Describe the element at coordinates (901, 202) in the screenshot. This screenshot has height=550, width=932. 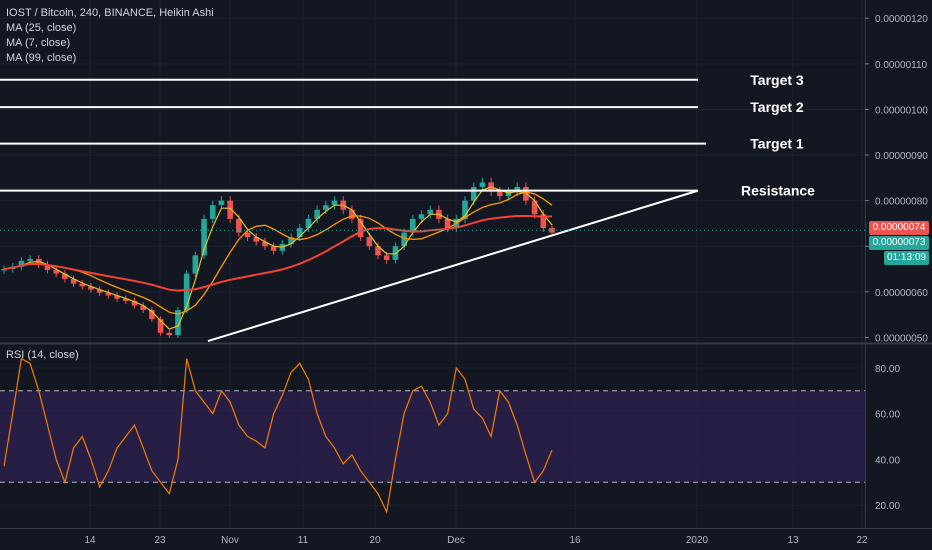
I see `price-tick-label: 0.00000080` at that location.